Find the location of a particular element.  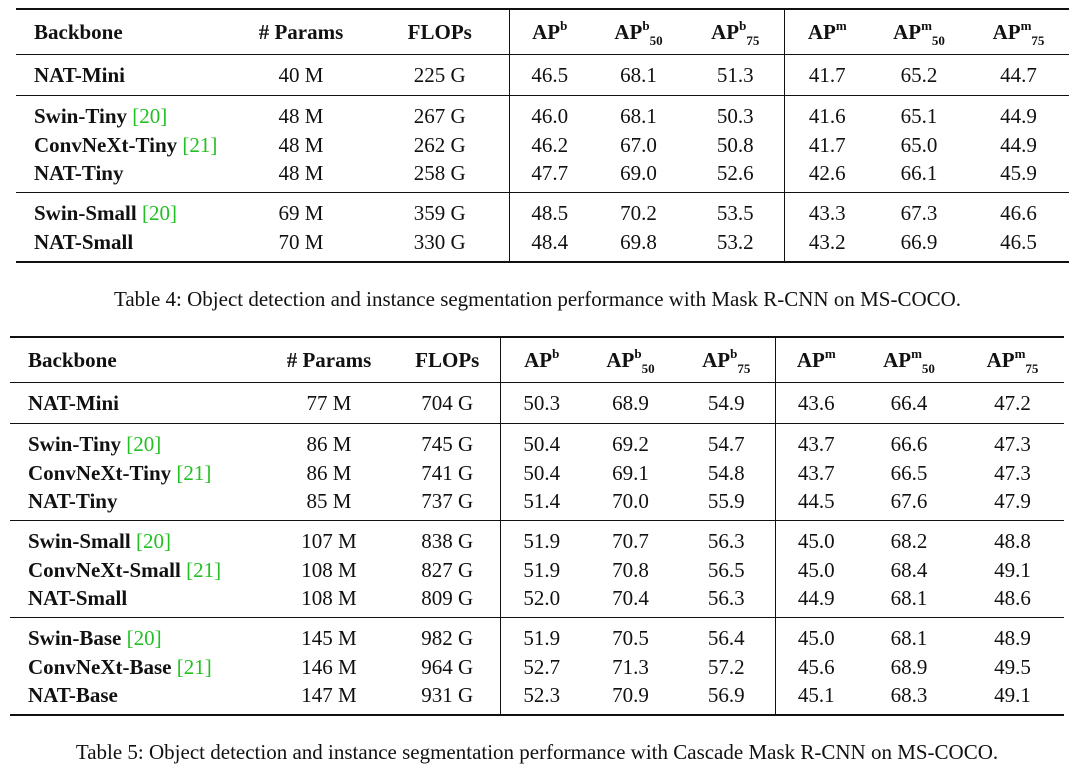

params-cell: 147 M is located at coordinates (329, 698).